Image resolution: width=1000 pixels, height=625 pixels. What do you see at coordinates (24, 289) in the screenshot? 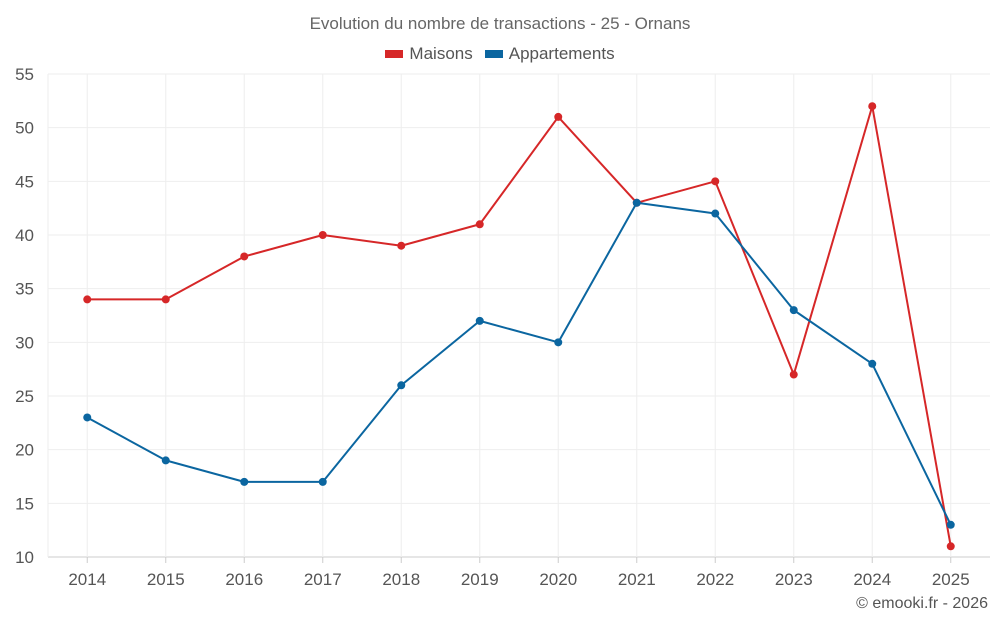
I see `y-tick-label: 35` at bounding box center [24, 289].